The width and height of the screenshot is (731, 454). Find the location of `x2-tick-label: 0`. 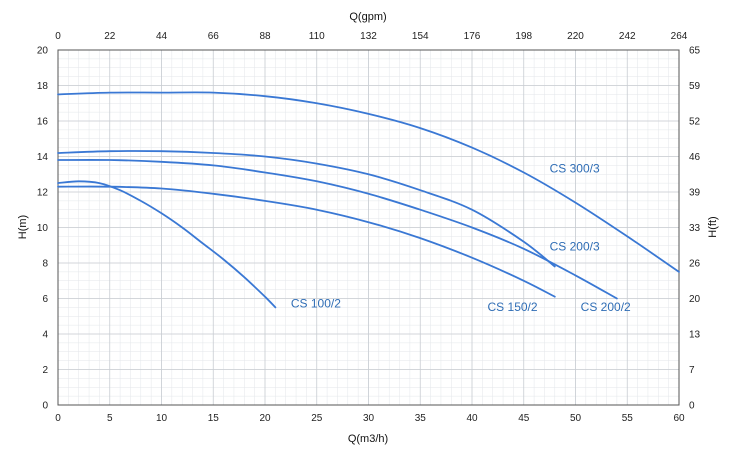

x2-tick-label: 0 is located at coordinates (58, 36).